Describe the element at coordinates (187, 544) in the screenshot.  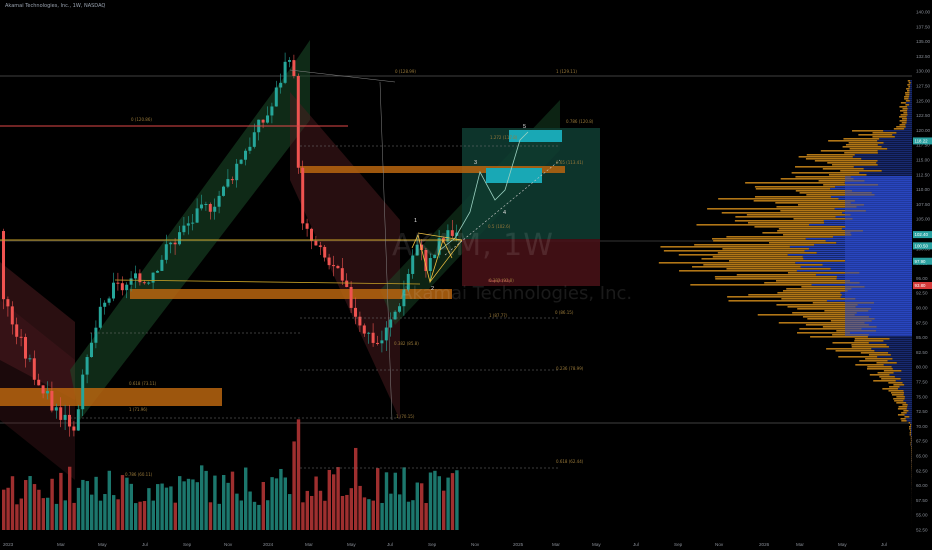
I see `time-tick-label: Sep` at that location.